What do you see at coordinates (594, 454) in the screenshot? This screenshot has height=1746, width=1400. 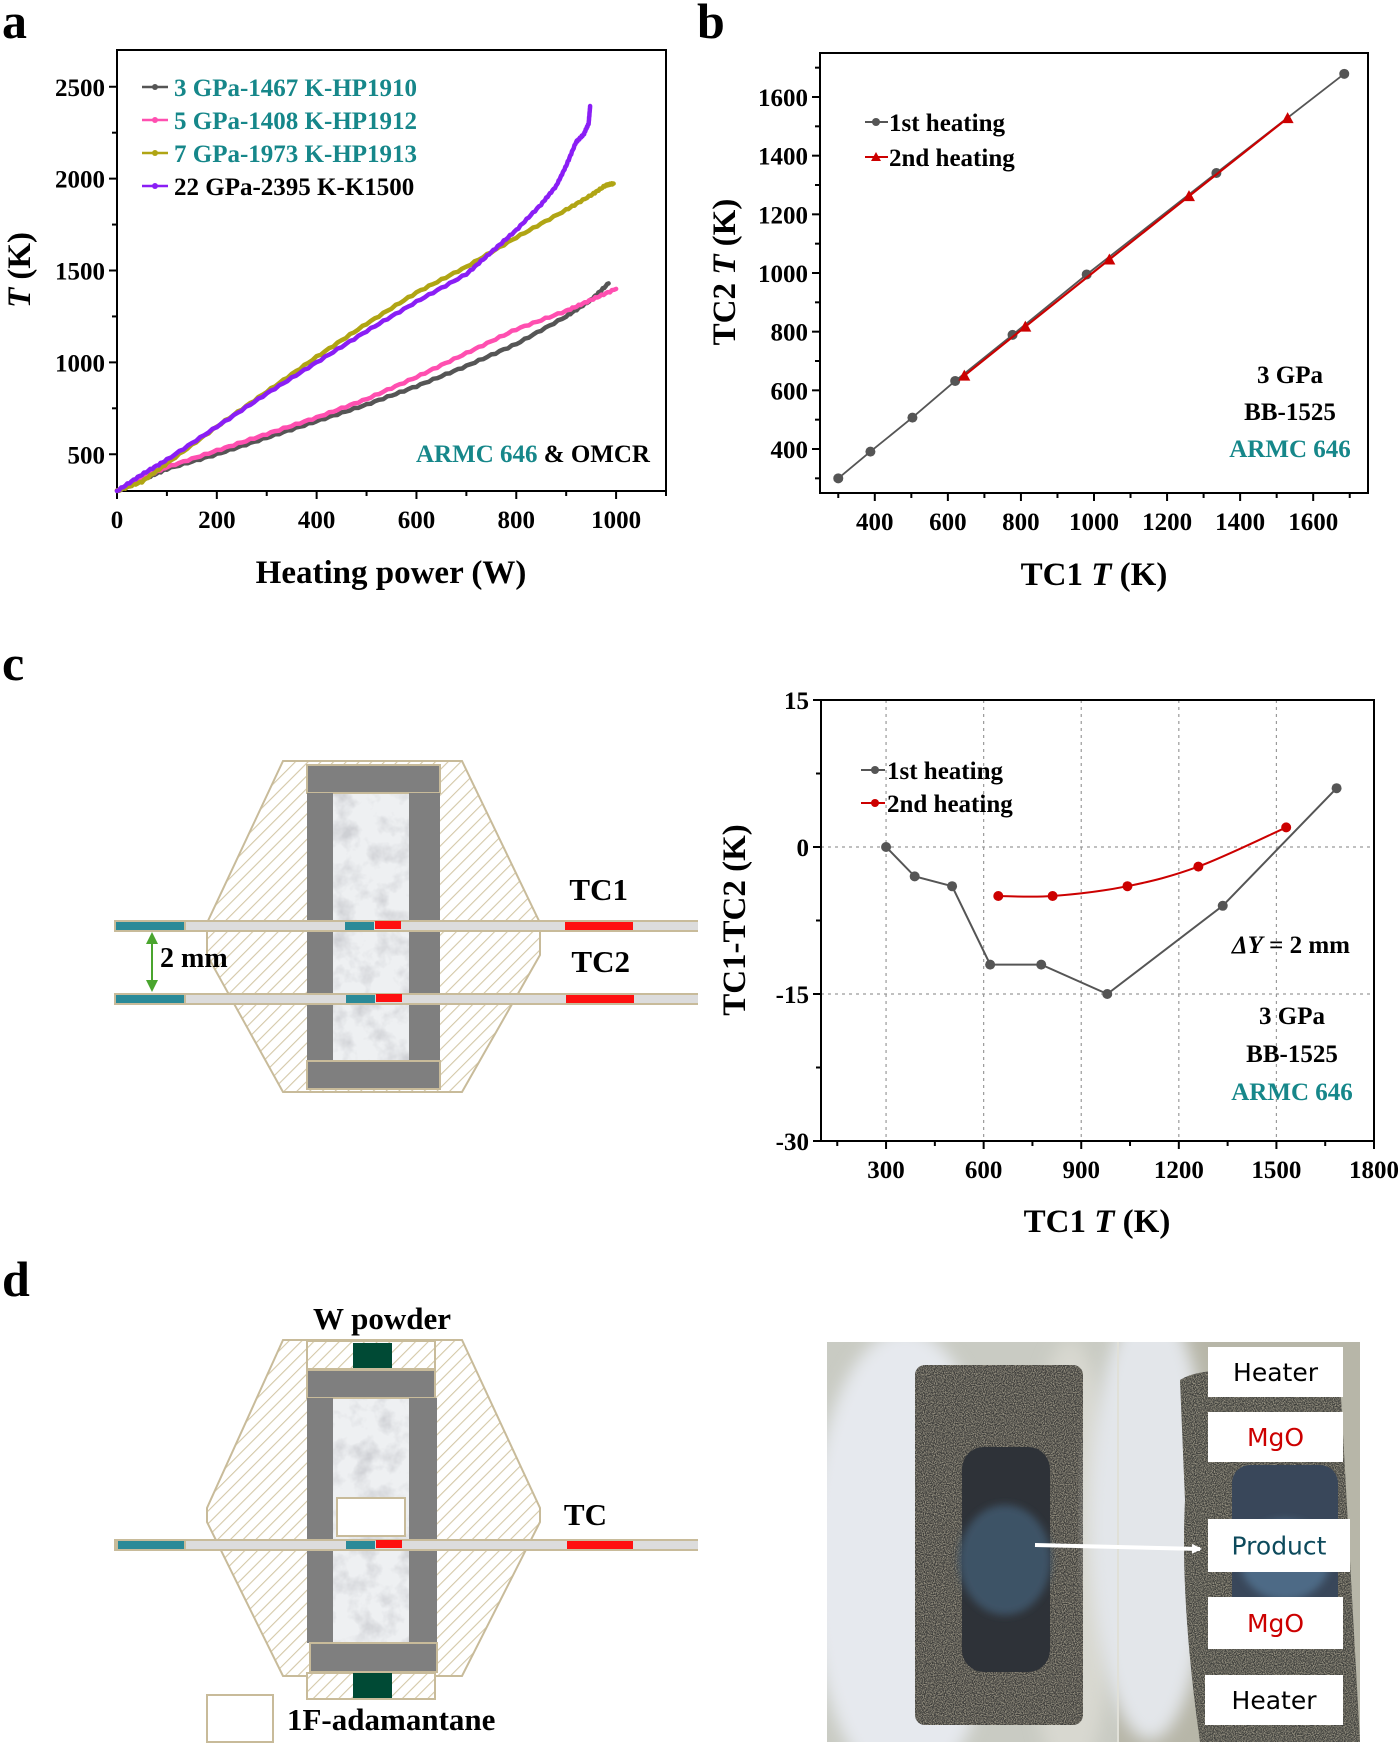 I see `chart-a-annotation-black: & OMCR` at bounding box center [594, 454].